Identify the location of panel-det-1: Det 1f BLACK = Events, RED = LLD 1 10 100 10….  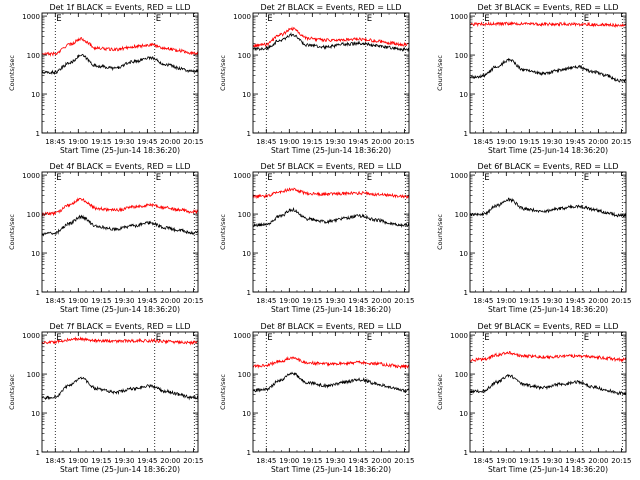
(105, 79).